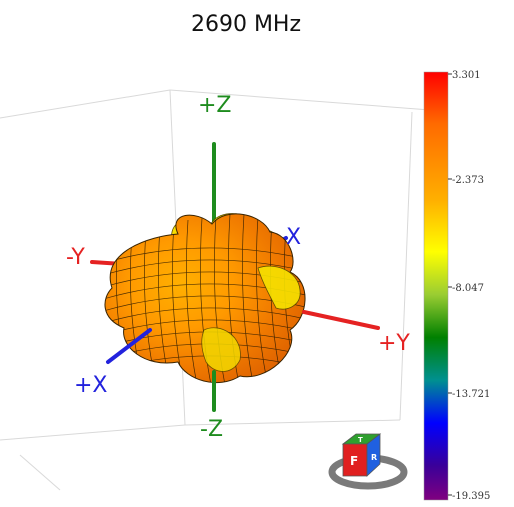 Image resolution: width=514 pixels, height=507 pixels. What do you see at coordinates (75, 257) in the screenshot?
I see `axis-label-minus-y: -Y` at bounding box center [75, 257].